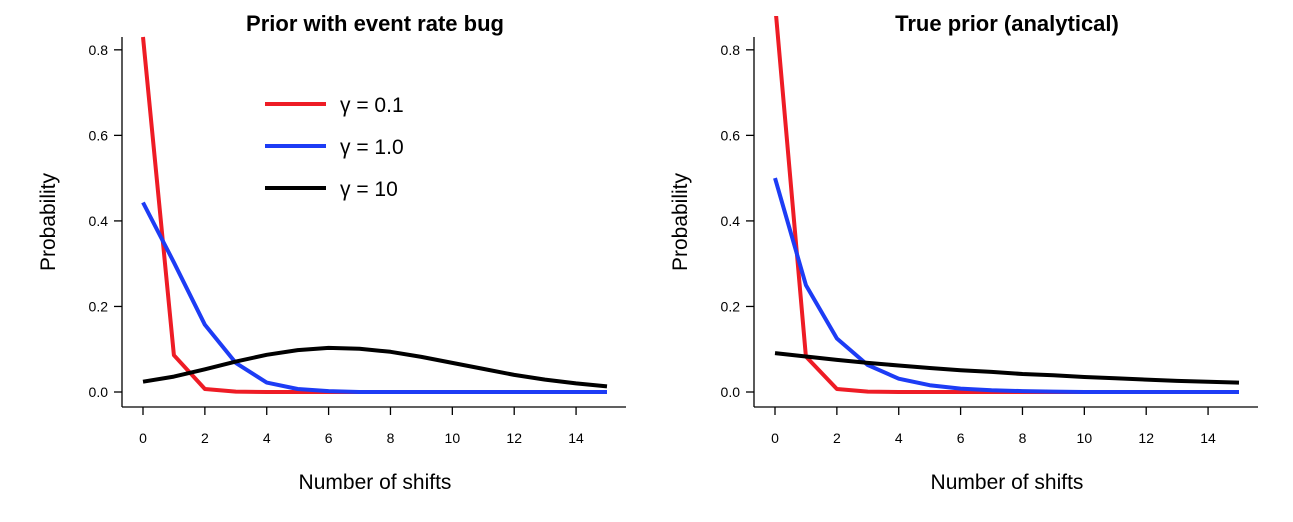 Image resolution: width=1293 pixels, height=522 pixels. Describe the element at coordinates (372, 147) in the screenshot. I see `legend-label: γ = 1.0` at that location.